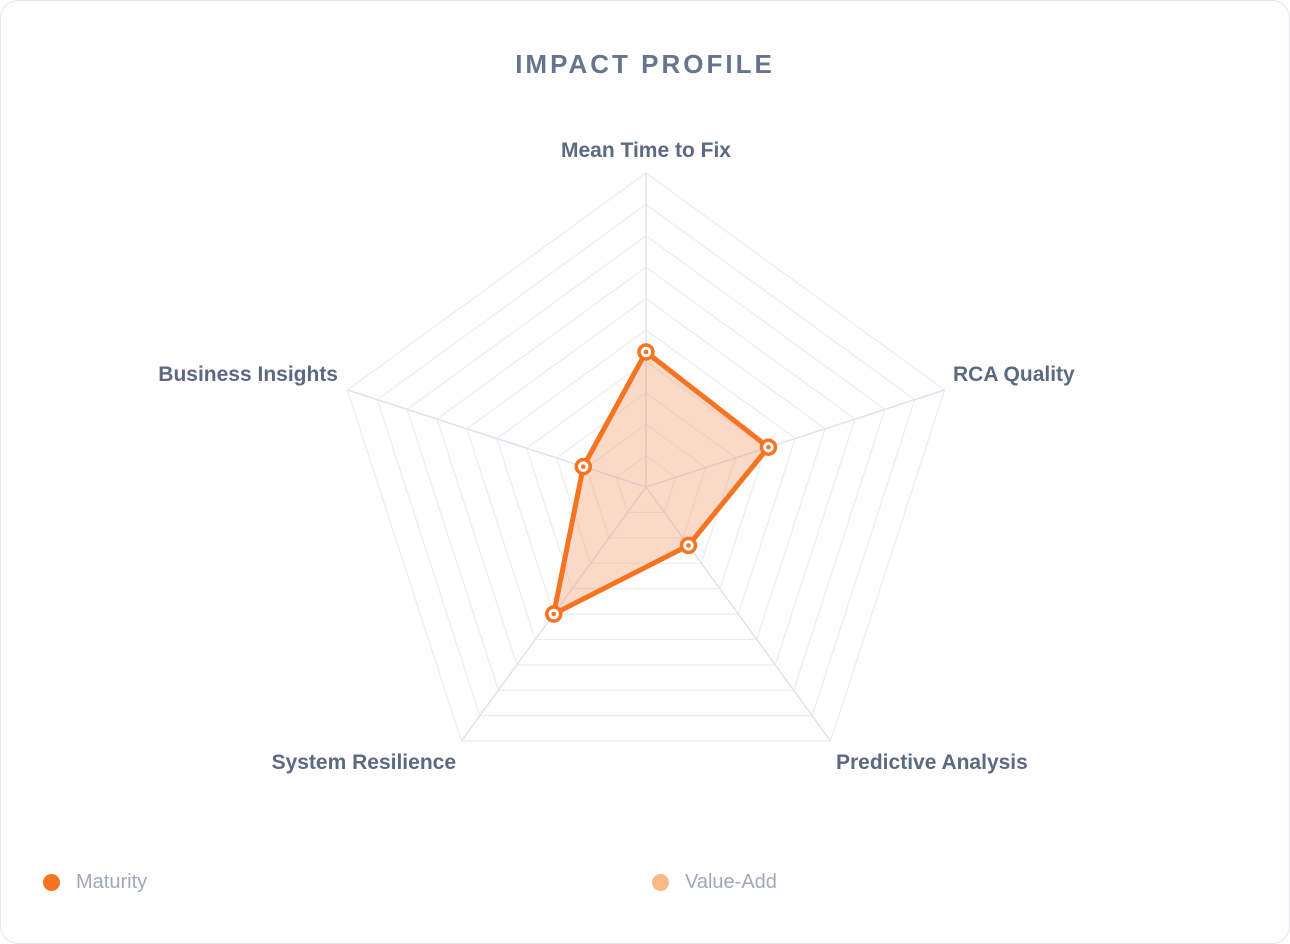 This screenshot has width=1290, height=944. What do you see at coordinates (112, 882) in the screenshot?
I see `legend-label-maturity: Maturity` at bounding box center [112, 882].